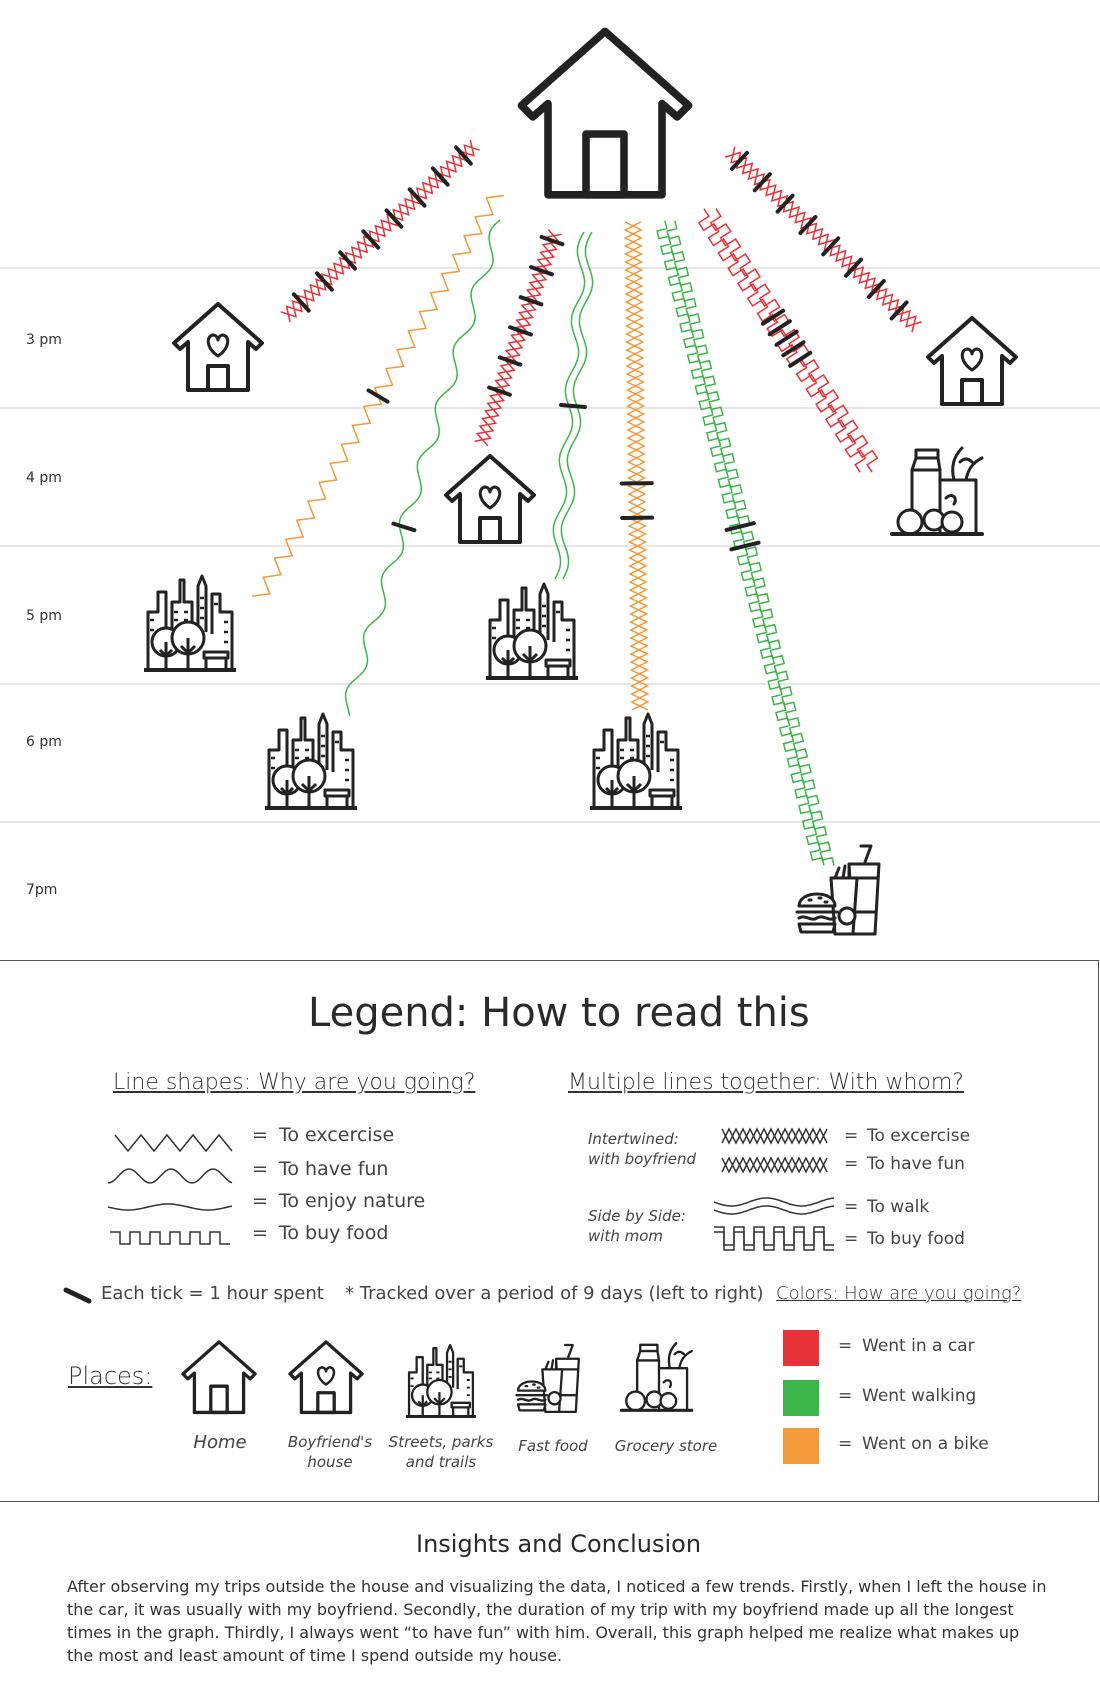  Describe the element at coordinates (919, 1136) in the screenshot. I see `intertwined-item-exercise: To excercise` at that location.